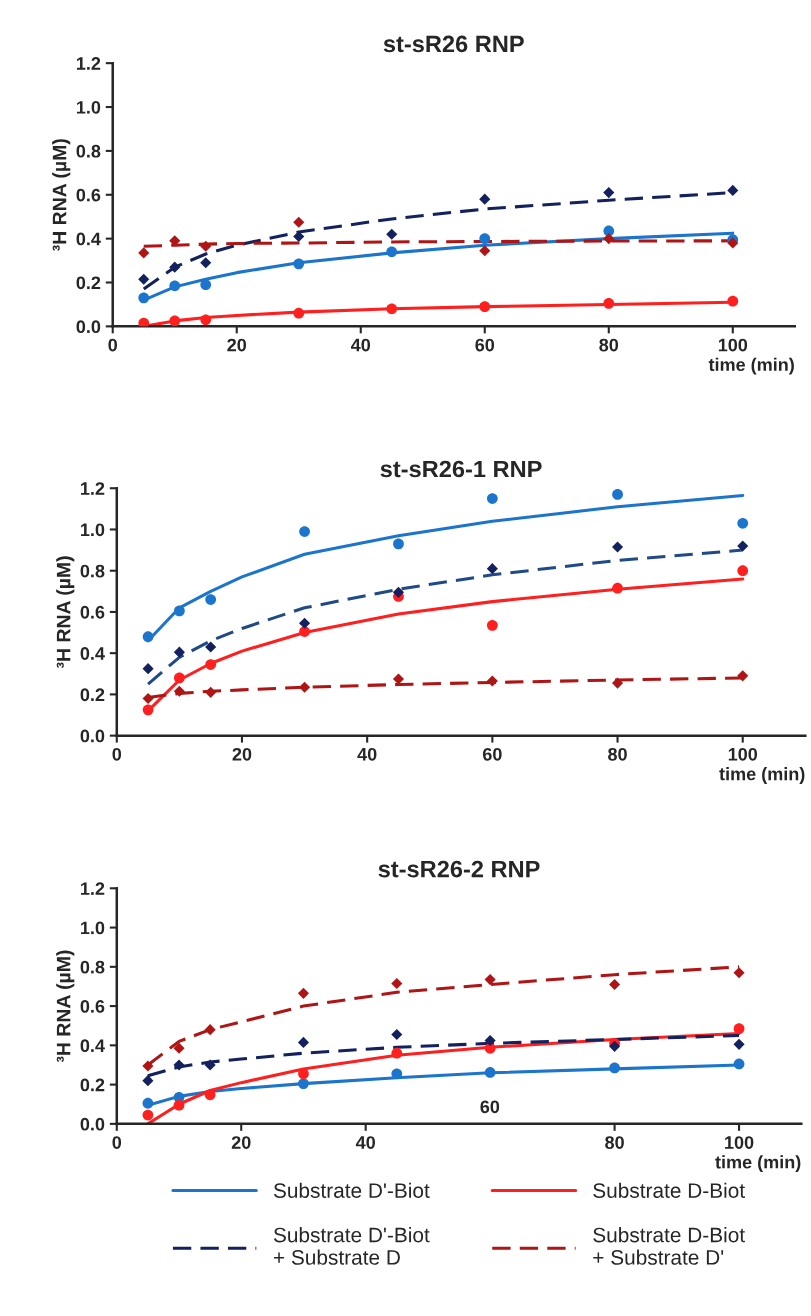 This screenshot has height=1316, width=811. What do you see at coordinates (669, 1246) in the screenshot?
I see `legend-label: Substrate D-Biot + Substrate D'` at bounding box center [669, 1246].